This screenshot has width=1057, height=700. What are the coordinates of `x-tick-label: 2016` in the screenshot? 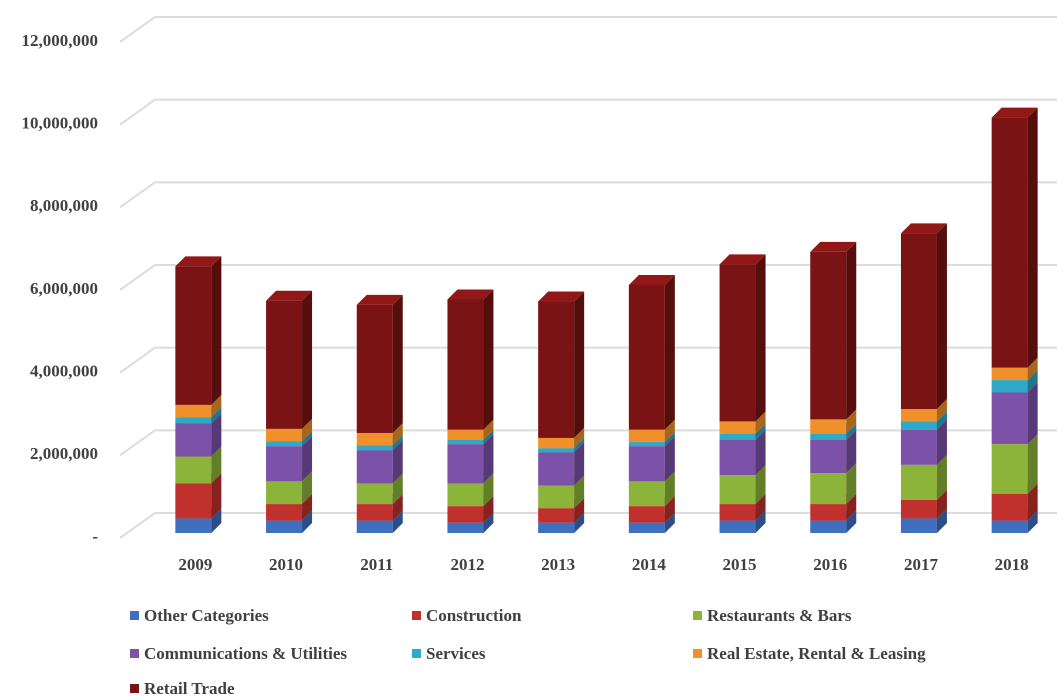 It's located at (830, 564).